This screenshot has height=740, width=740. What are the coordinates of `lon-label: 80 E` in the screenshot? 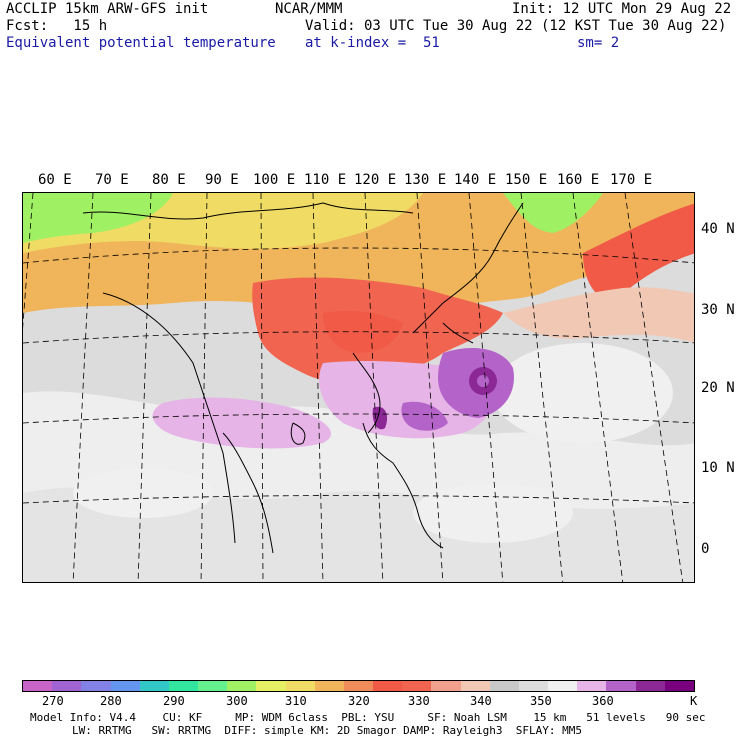 It's located at (169, 180).